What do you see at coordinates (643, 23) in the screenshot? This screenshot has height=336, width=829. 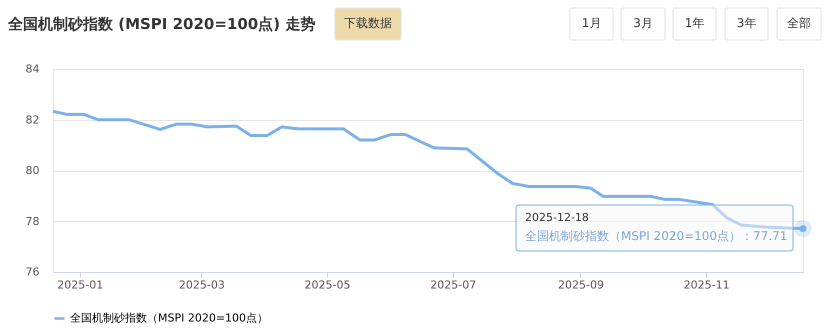 I see `text: 3月` at bounding box center [643, 23].